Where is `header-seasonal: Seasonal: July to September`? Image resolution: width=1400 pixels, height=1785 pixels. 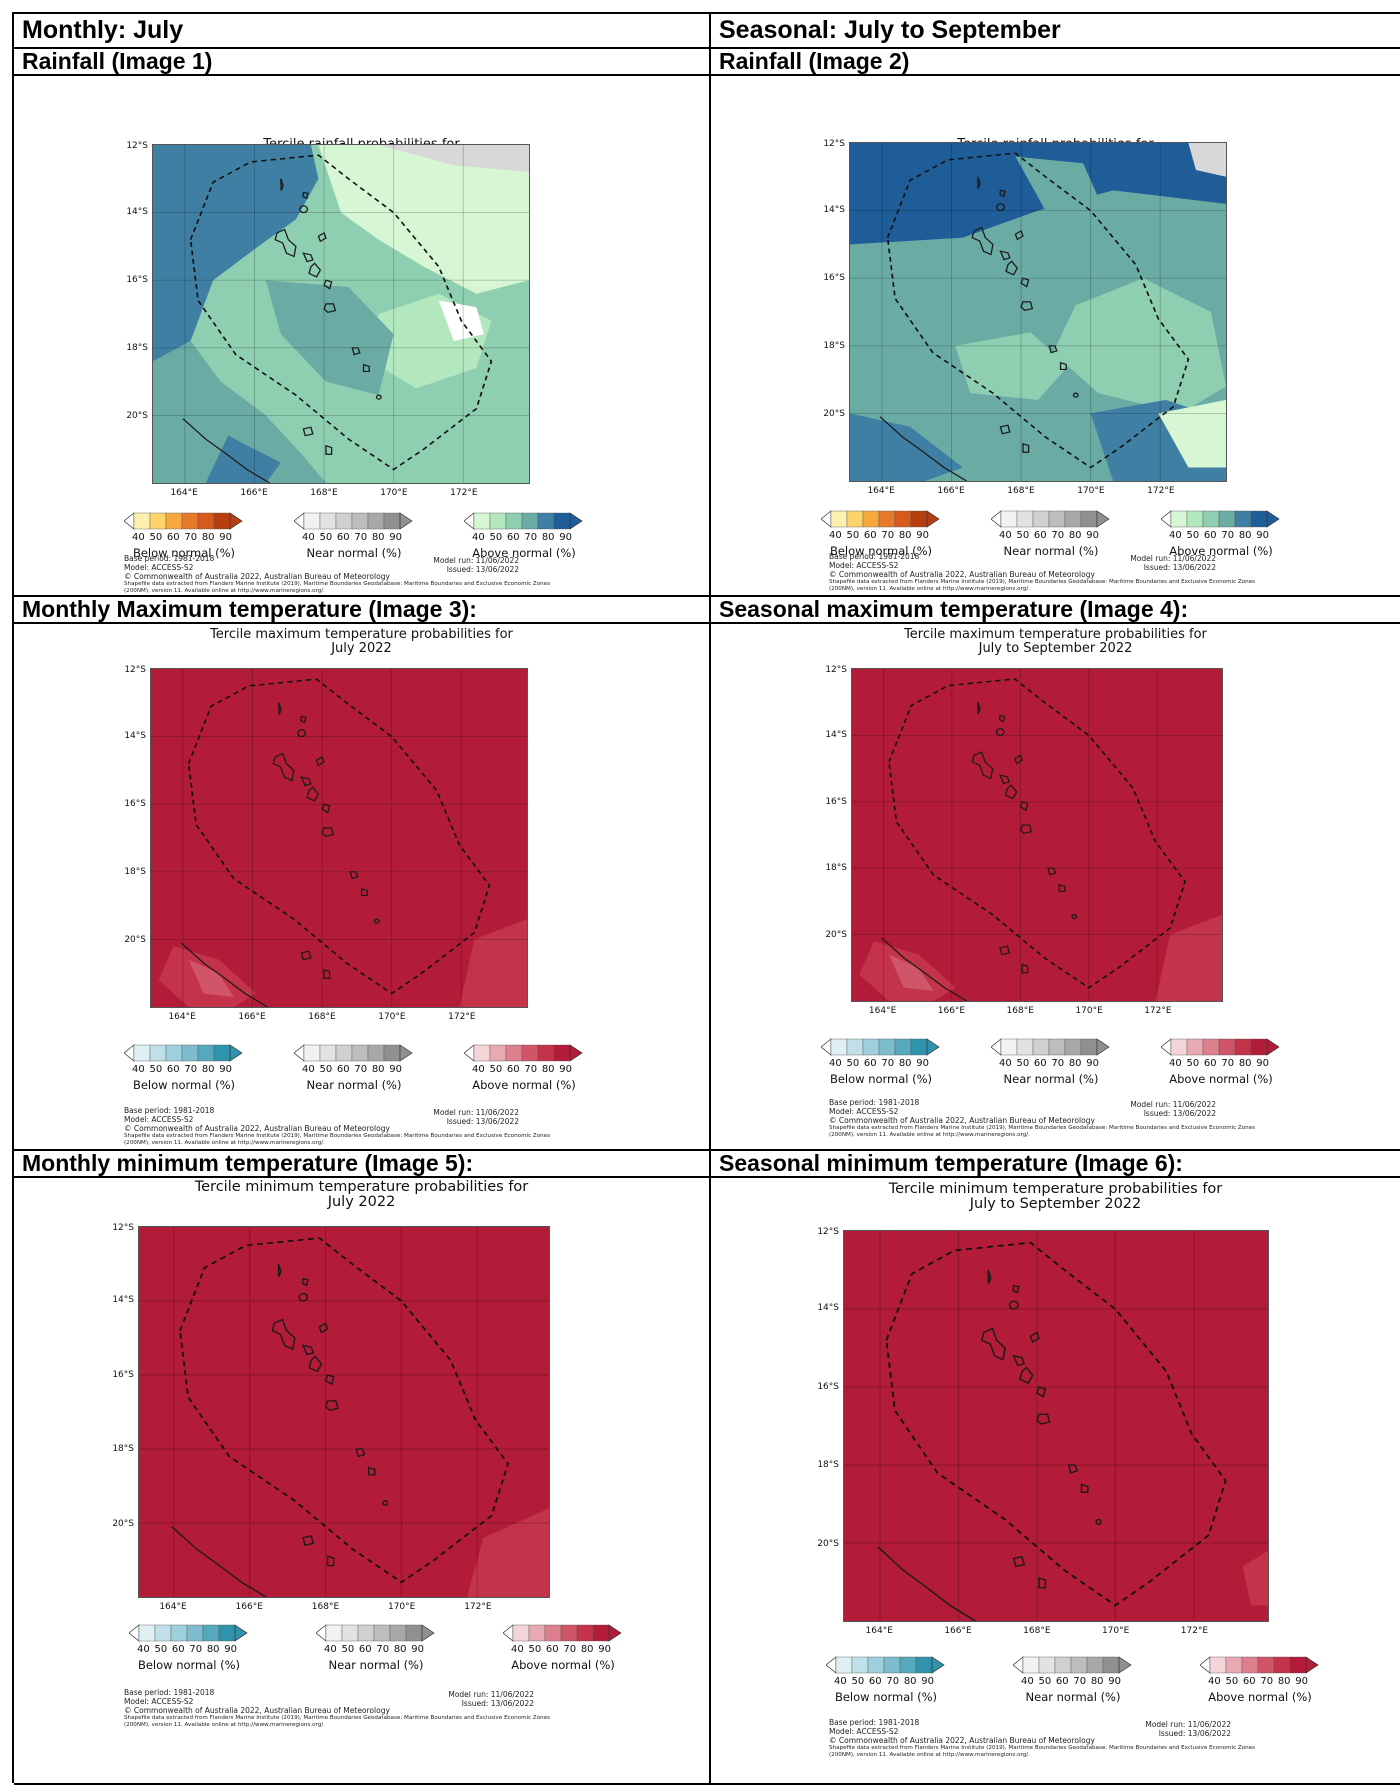
header-seasonal: Seasonal: July to September is located at coordinates (1055, 31).